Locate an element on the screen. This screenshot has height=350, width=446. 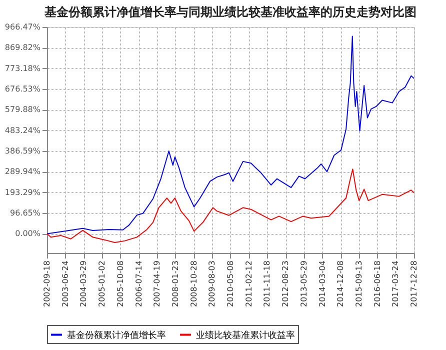
x-tick-label: 2007-04-19 is located at coordinates (157, 283).